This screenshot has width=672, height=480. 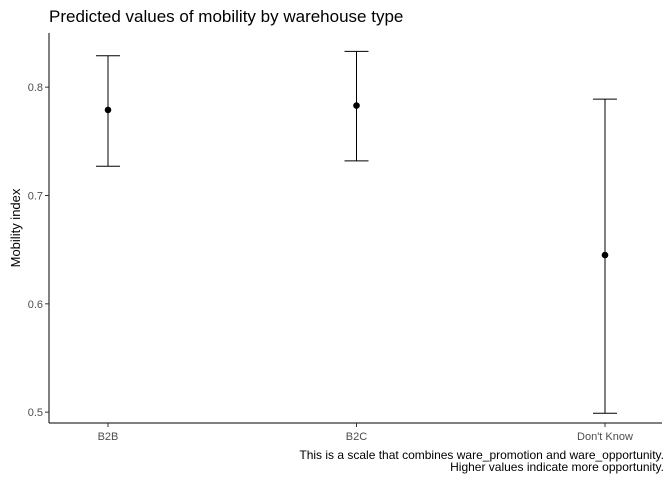 What do you see at coordinates (35, 197) in the screenshot?
I see `y-tick-label: 0.7` at bounding box center [35, 197].